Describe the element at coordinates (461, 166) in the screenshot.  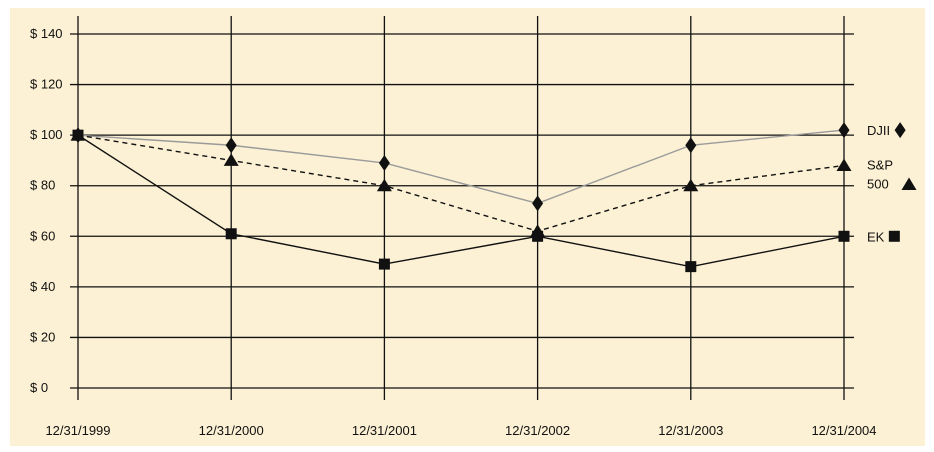
I see `series-line-djii` at that location.